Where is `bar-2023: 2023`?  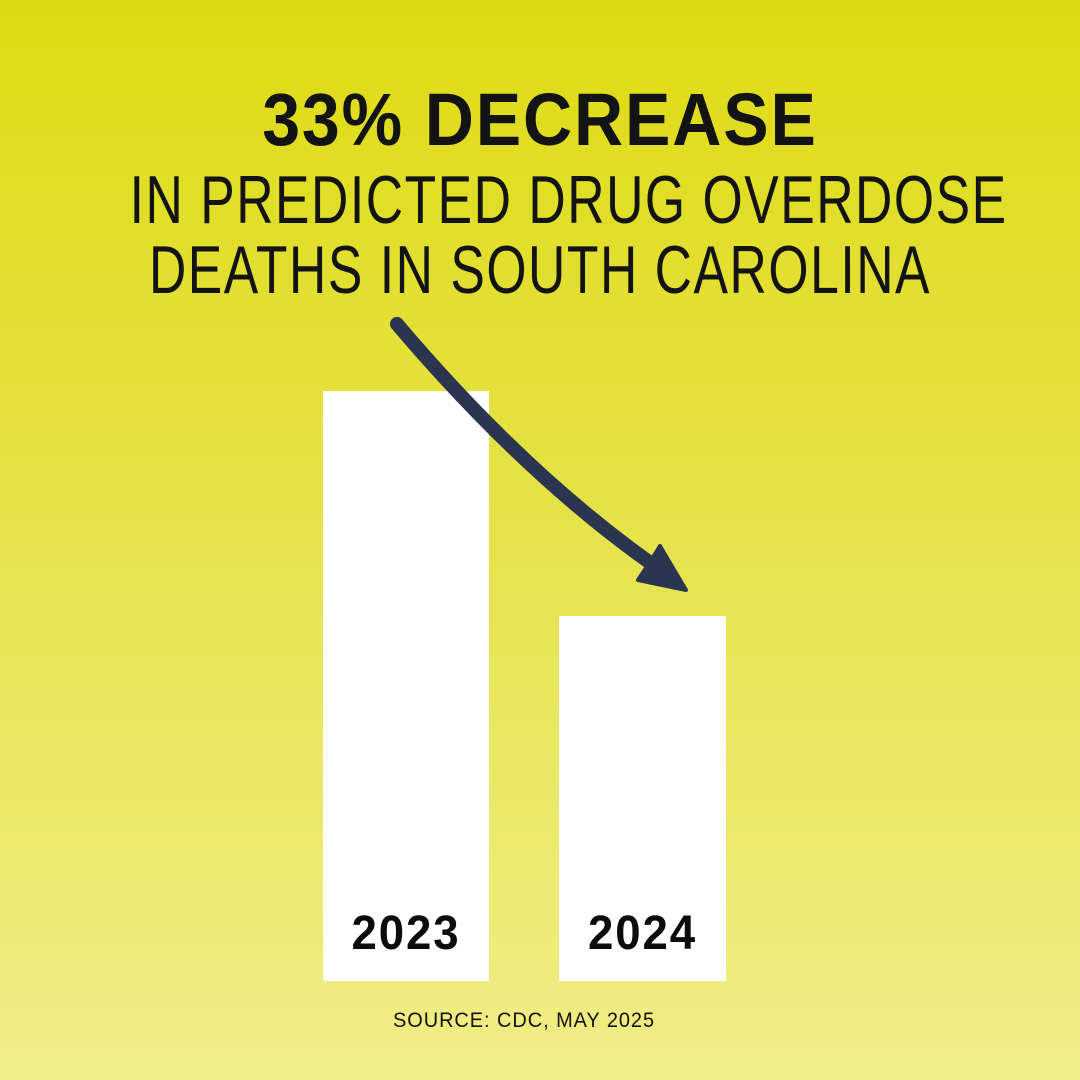
bar-2023: 2023 is located at coordinates (406, 686).